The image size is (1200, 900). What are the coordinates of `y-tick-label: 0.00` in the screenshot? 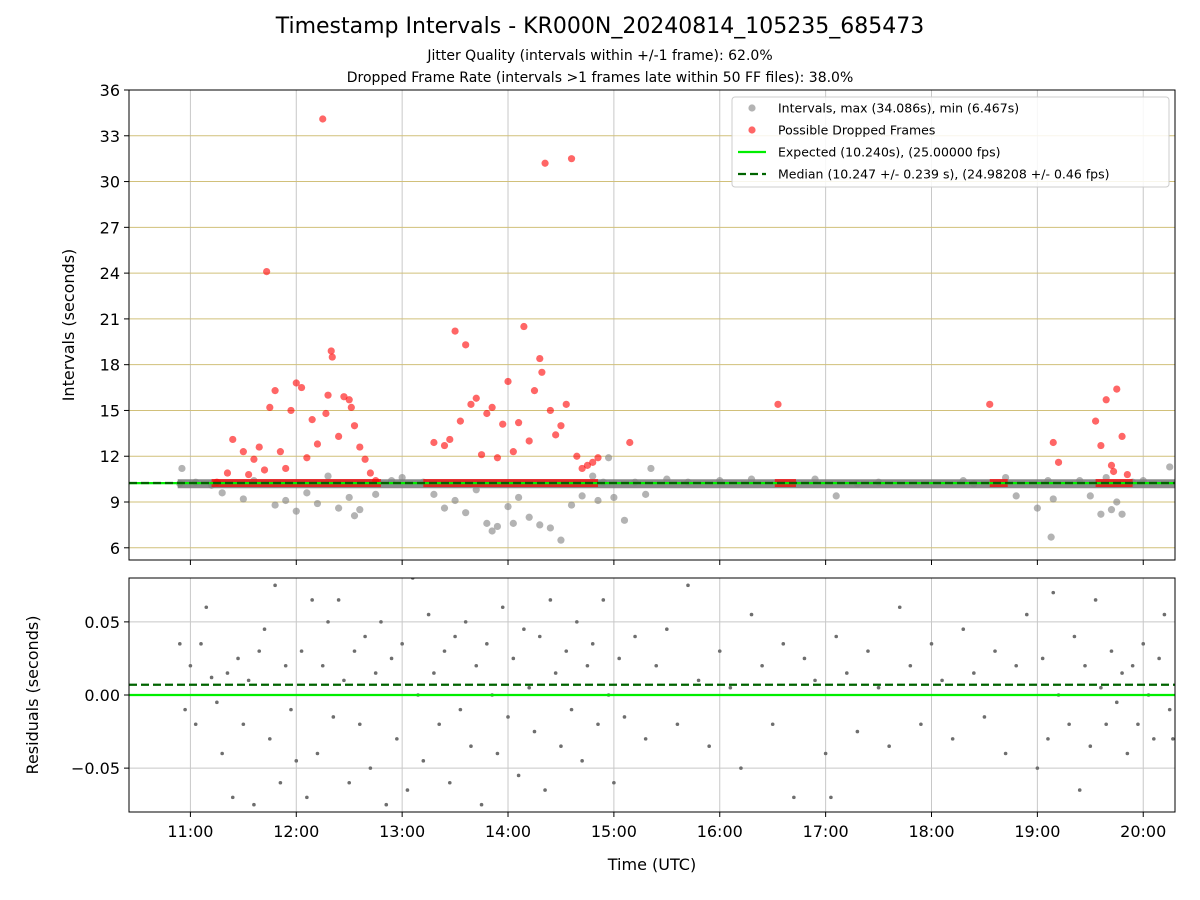 It's located at (102, 695).